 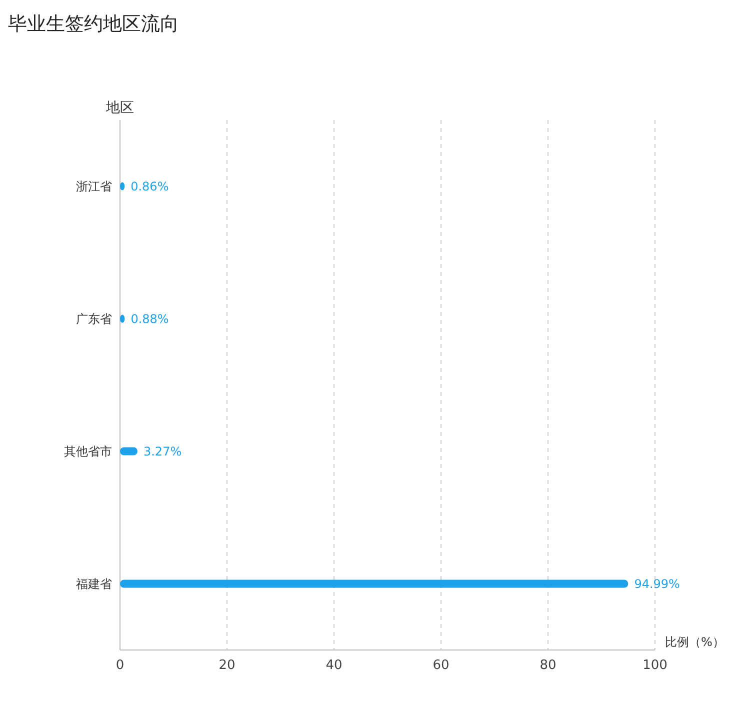 I want to click on y-tick-label: 浙江省, so click(x=94, y=186).